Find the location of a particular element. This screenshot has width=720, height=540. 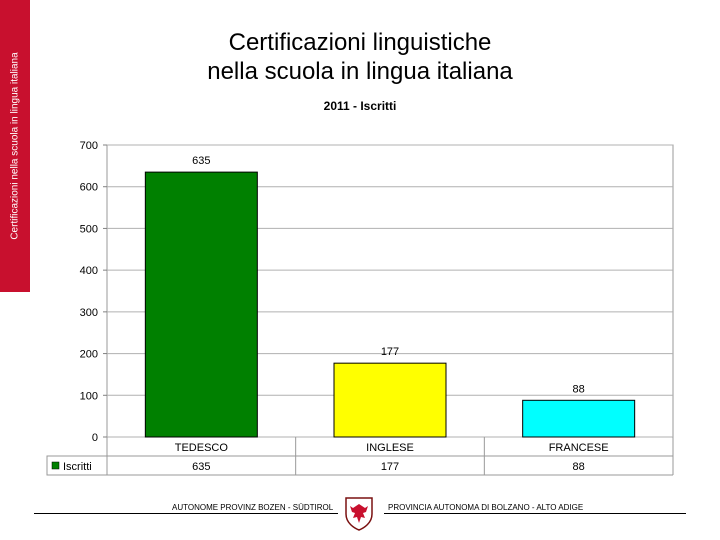

page-title-line1: Certificazioni linguistiche is located at coordinates (360, 42).